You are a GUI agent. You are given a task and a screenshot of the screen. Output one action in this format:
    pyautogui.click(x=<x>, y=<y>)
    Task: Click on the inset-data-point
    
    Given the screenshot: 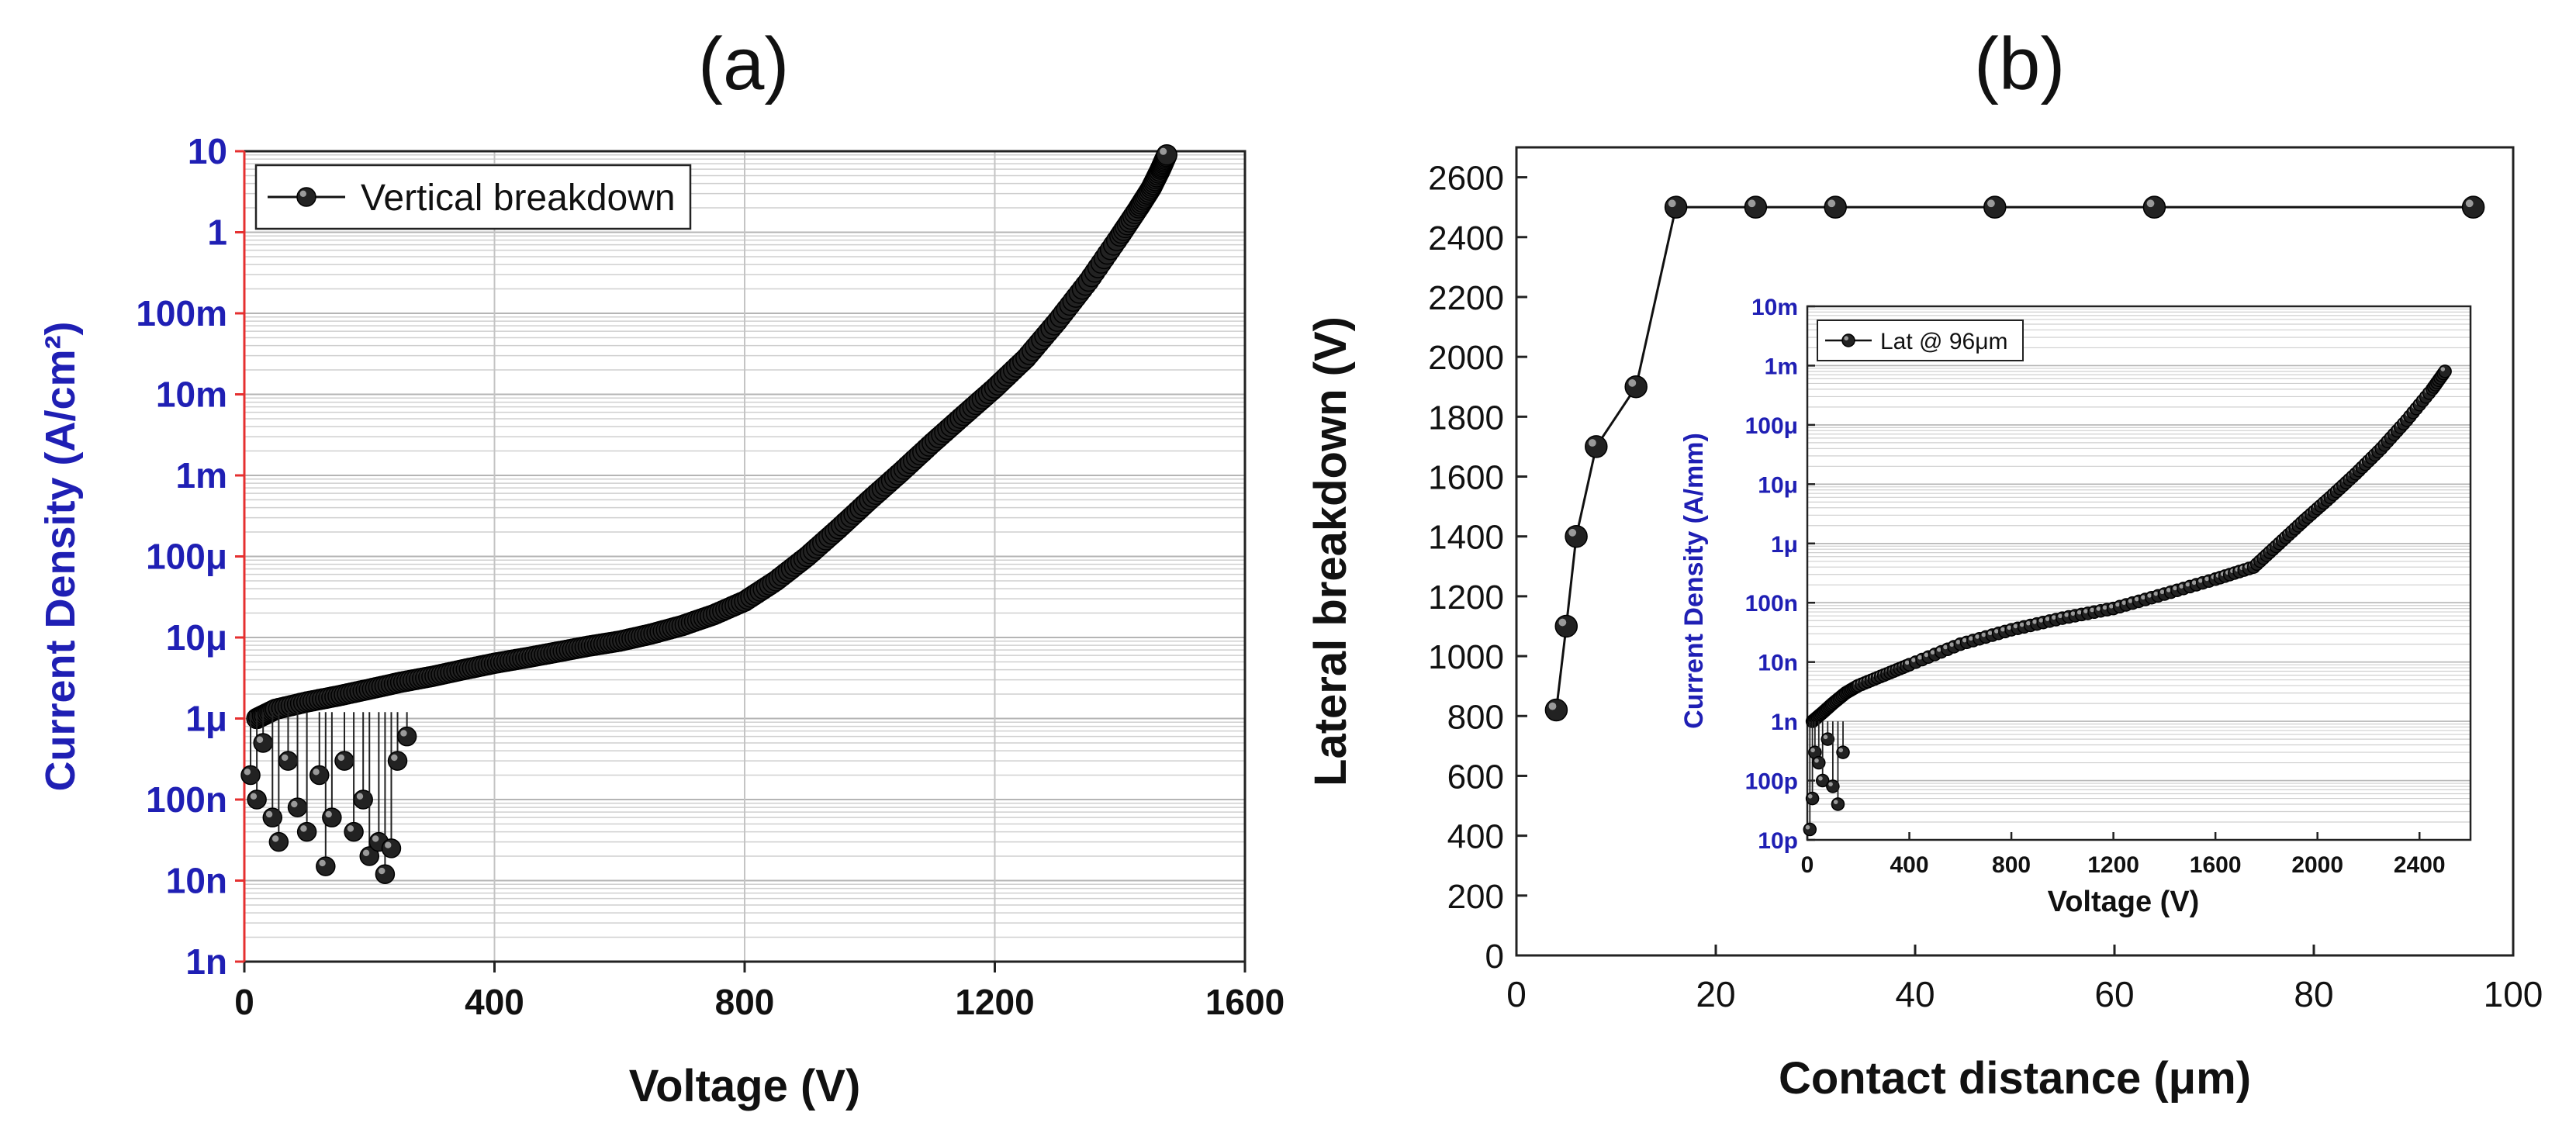 What is the action you would take?
    pyautogui.click(x=2445, y=371)
    